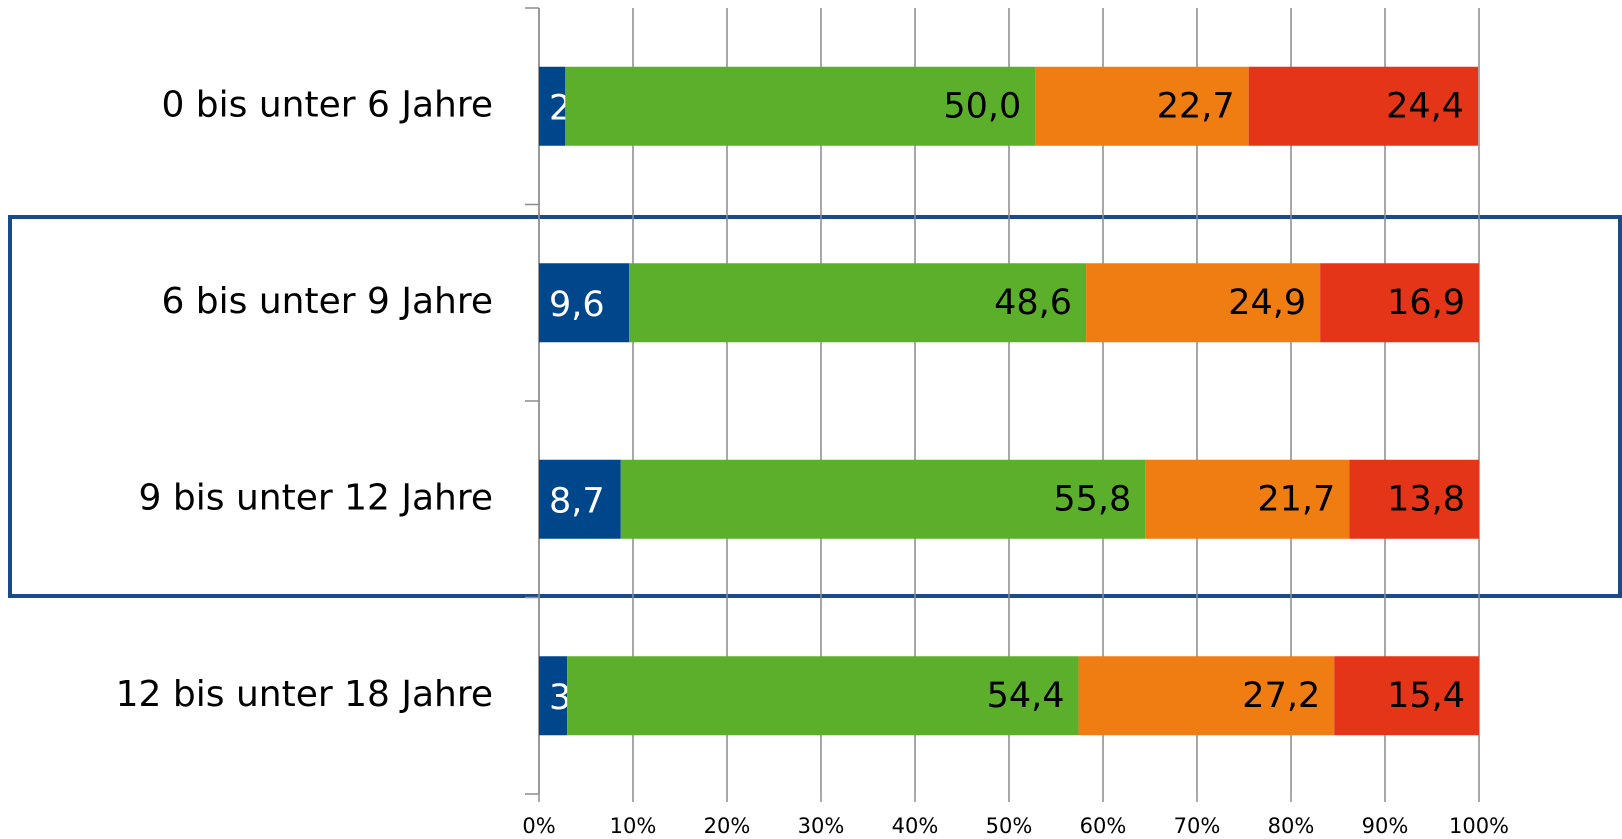  What do you see at coordinates (1196, 106) in the screenshot?
I see `value-label: 22,7` at bounding box center [1196, 106].